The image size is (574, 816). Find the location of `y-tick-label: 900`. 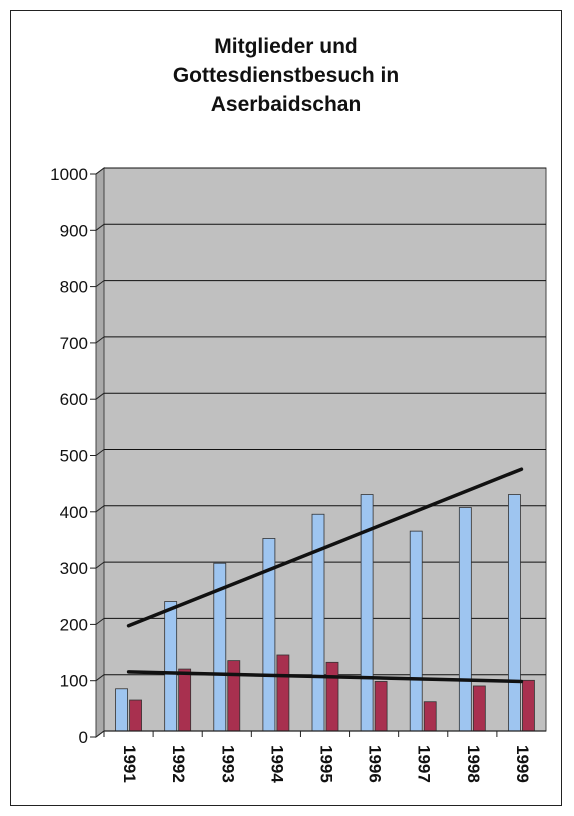

y-tick-label: 900 is located at coordinates (74, 230).